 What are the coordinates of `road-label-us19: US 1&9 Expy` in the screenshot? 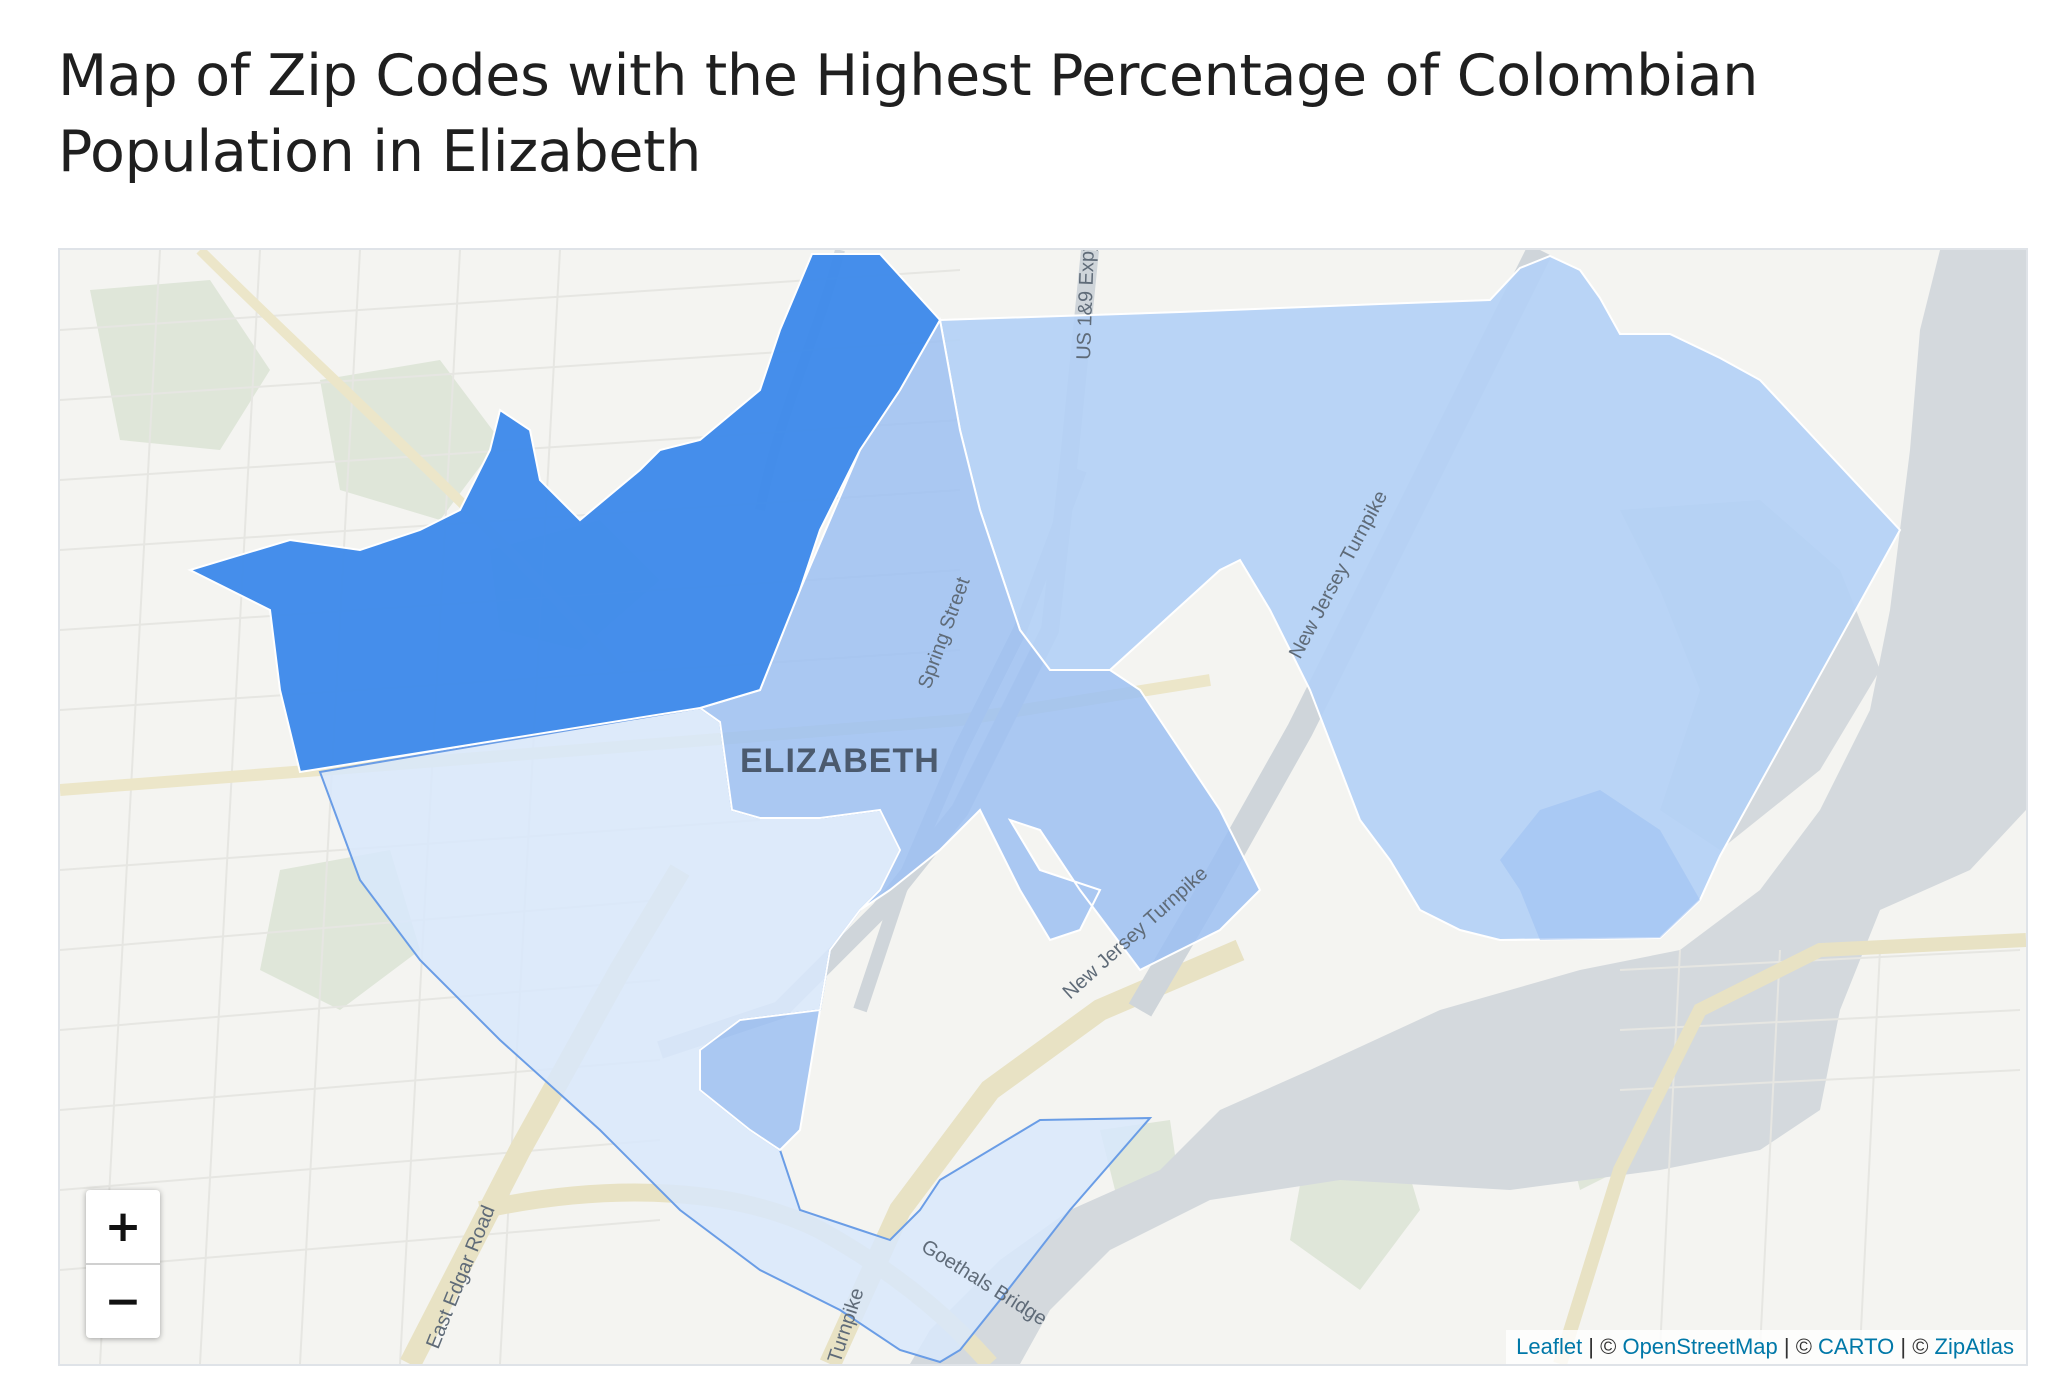 It's located at (1086, 305).